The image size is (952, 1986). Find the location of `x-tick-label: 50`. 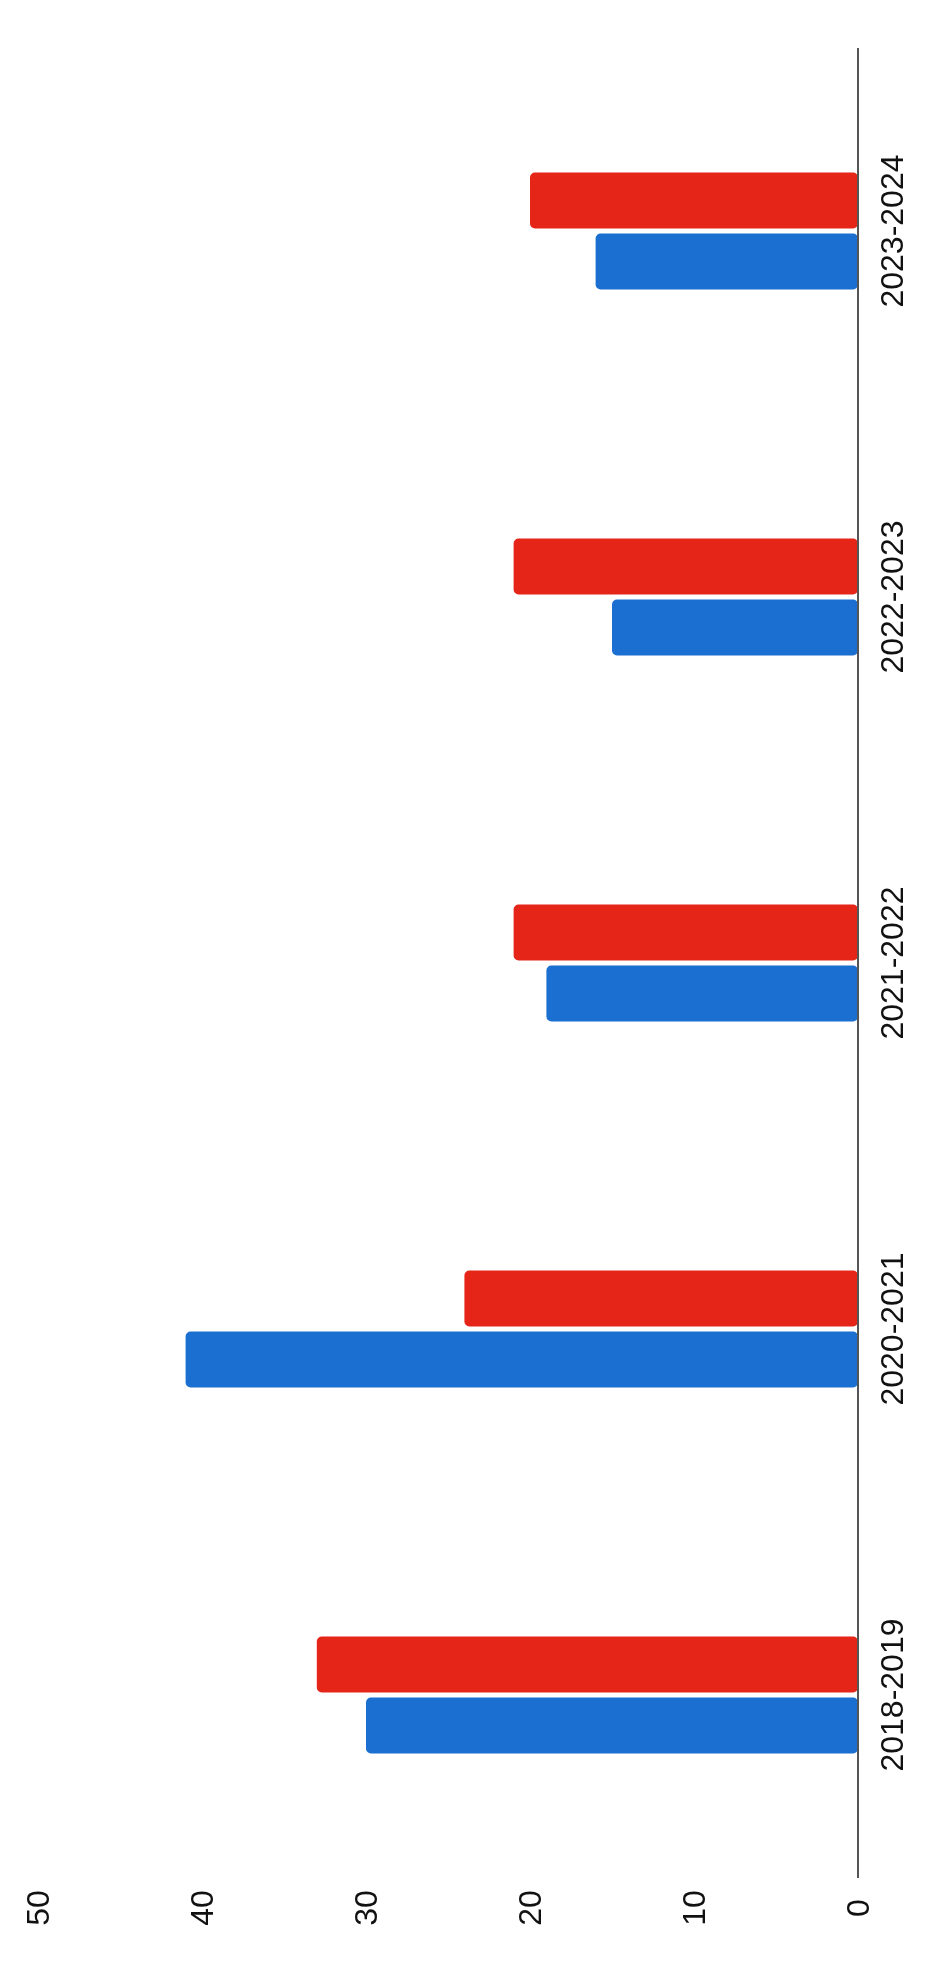

x-tick-label: 50 is located at coordinates (38, 1908).